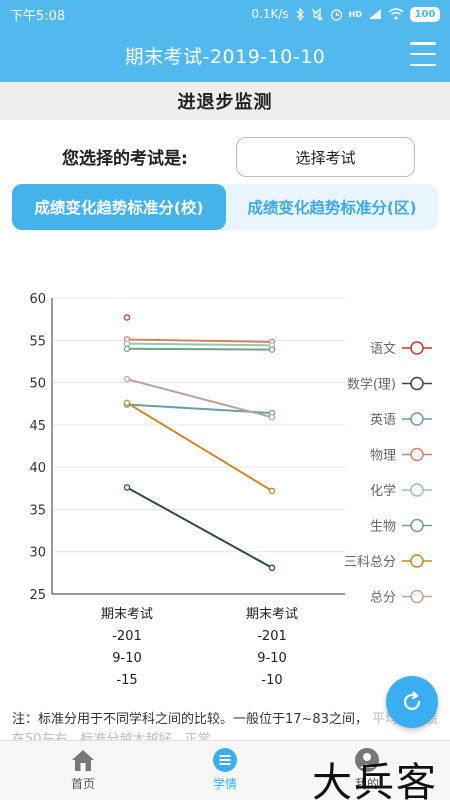 This screenshot has height=800, width=450. Describe the element at coordinates (383, 456) in the screenshot. I see `legend-label: 物理` at that location.